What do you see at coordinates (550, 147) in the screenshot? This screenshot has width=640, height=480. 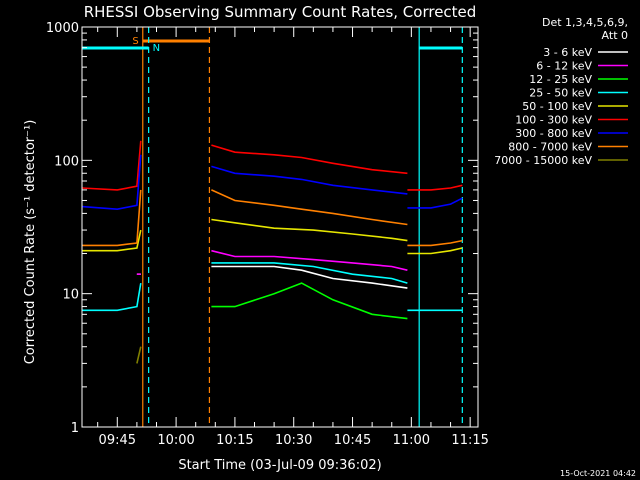 I see `legend-entry-label: 800 - 7000 keV` at bounding box center [550, 147].